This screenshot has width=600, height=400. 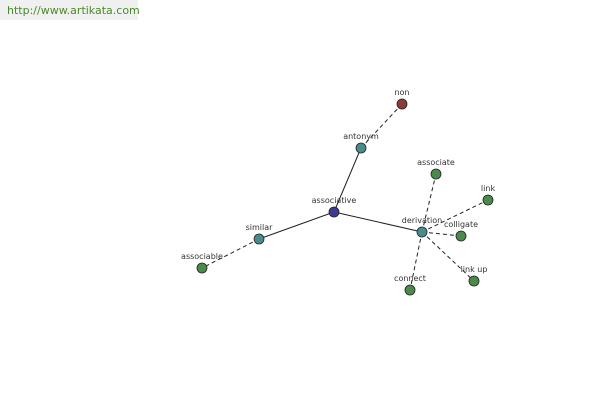 I want to click on node-label: associable, so click(x=202, y=256).